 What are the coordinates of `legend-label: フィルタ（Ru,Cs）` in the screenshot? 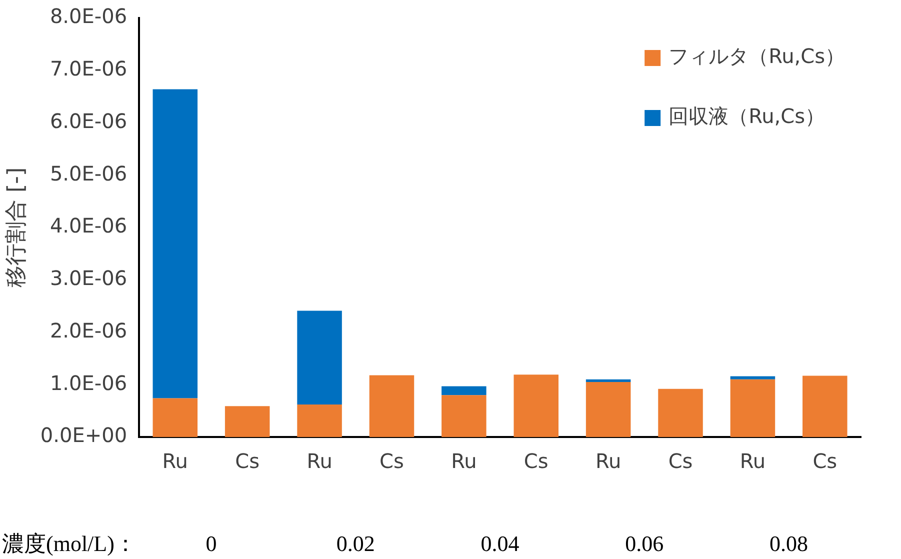 It's located at (757, 56).